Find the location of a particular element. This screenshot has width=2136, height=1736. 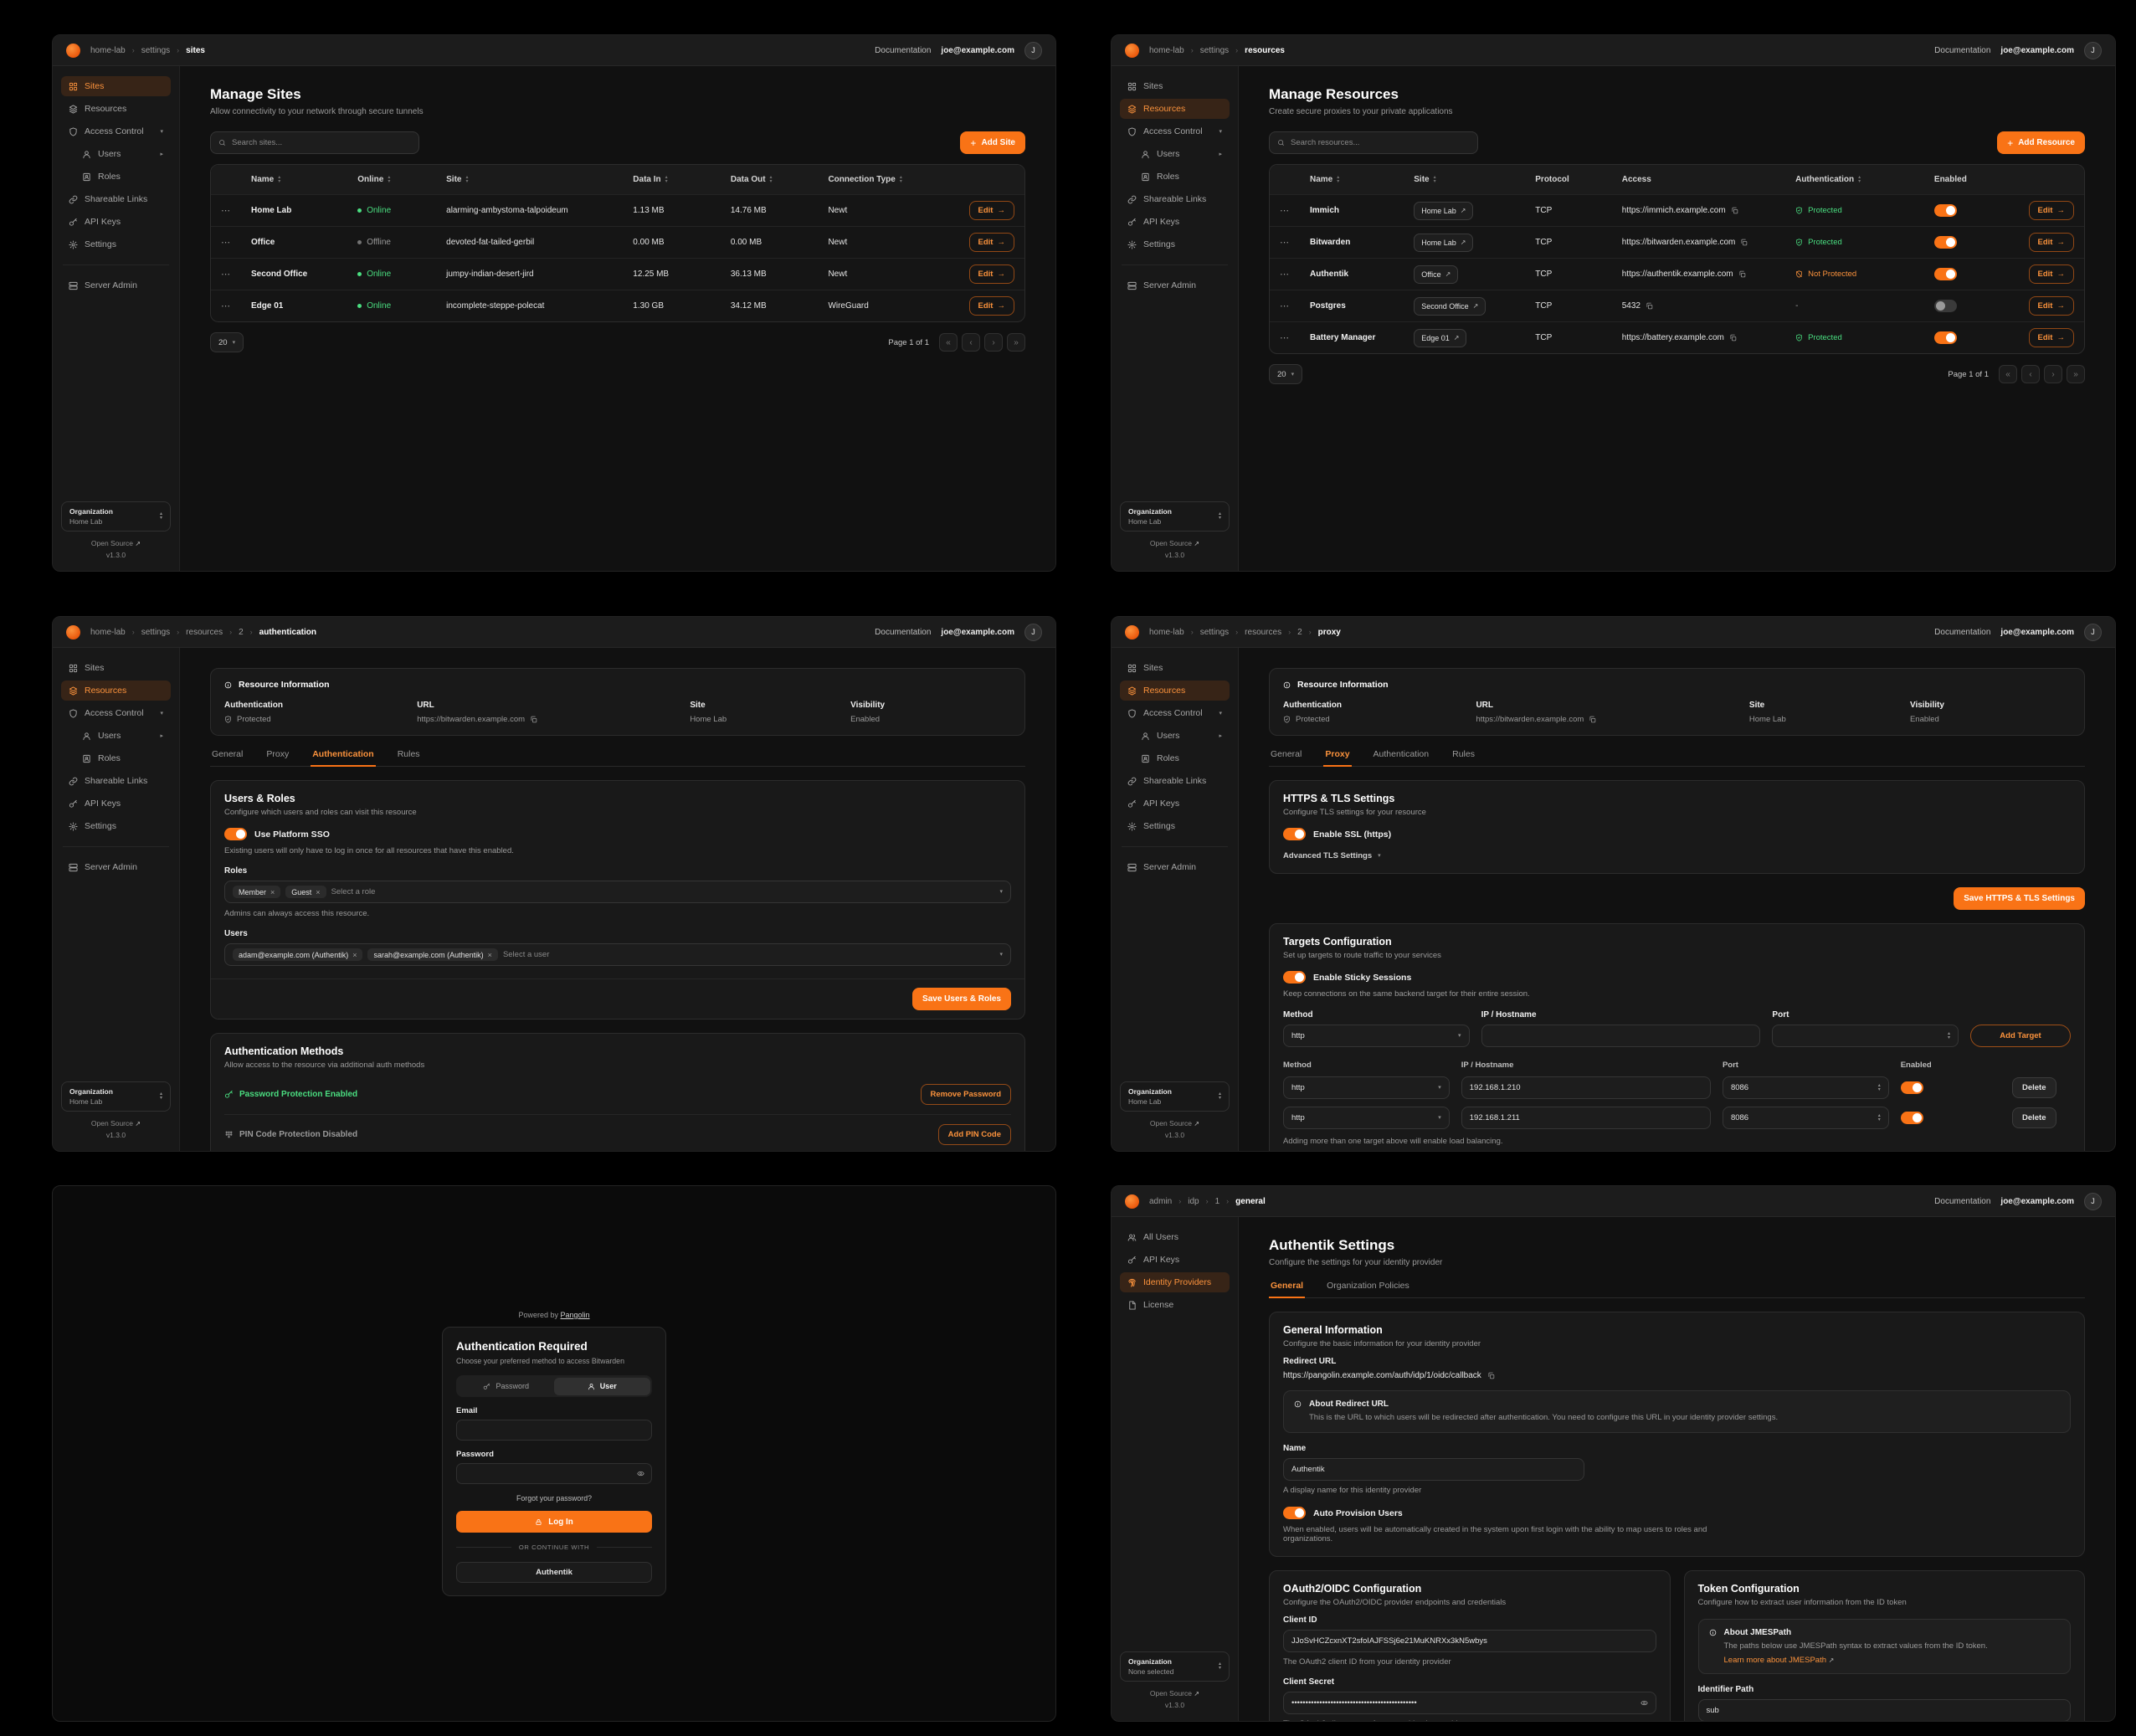

last-page-button: » is located at coordinates (1016, 342).